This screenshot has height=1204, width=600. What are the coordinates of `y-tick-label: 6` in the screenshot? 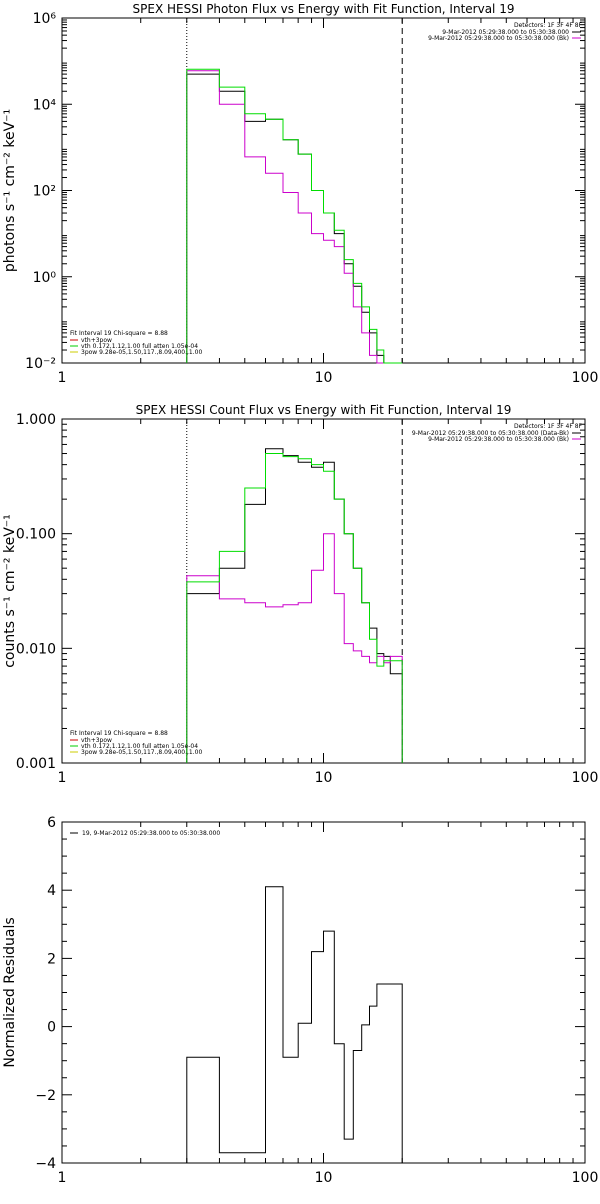 It's located at (51, 823).